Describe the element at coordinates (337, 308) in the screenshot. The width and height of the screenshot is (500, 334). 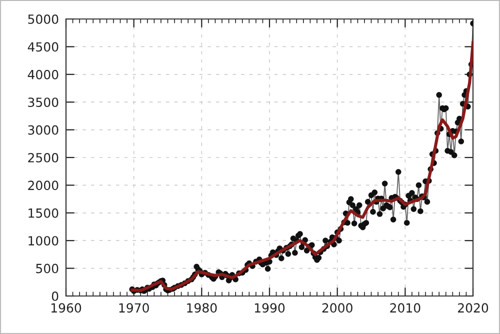
I see `x-tick-label: 2000` at that location.